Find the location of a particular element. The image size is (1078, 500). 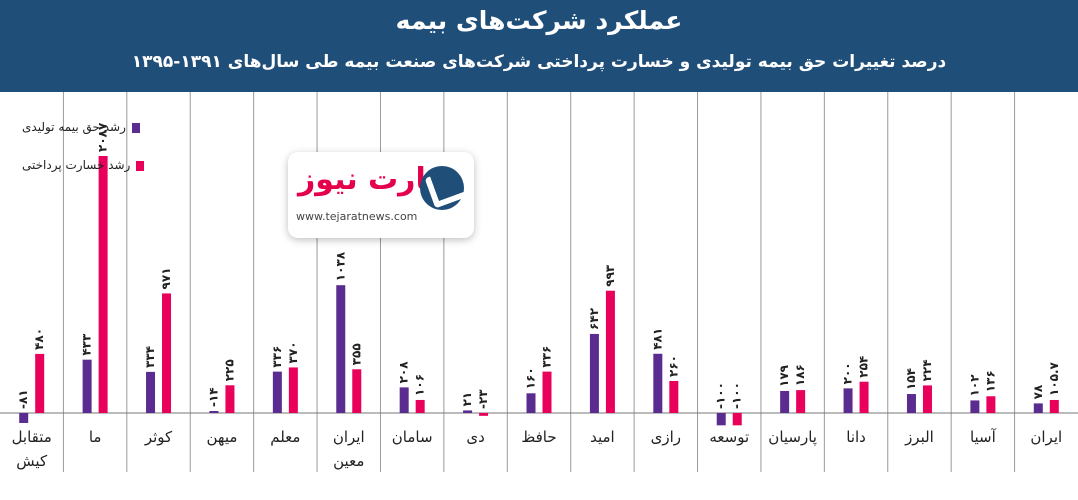

legend-item-premium: رشد حق بیمه تولیدی is located at coordinates (81, 127).